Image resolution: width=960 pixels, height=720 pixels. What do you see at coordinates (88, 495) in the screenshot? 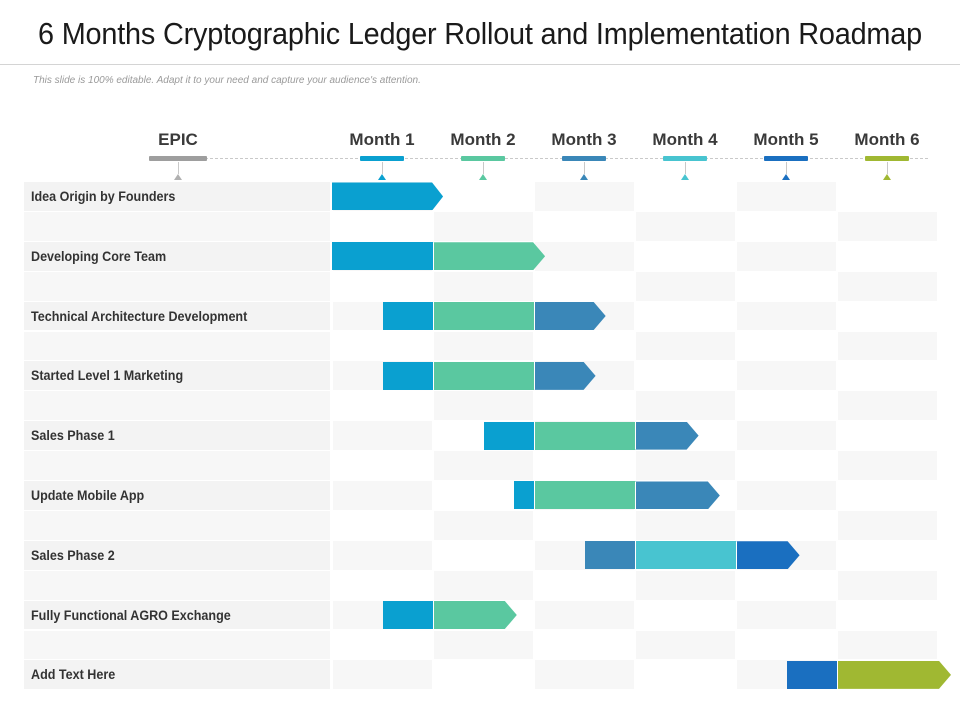
I see `row-label: Update Mobile App` at bounding box center [88, 495].